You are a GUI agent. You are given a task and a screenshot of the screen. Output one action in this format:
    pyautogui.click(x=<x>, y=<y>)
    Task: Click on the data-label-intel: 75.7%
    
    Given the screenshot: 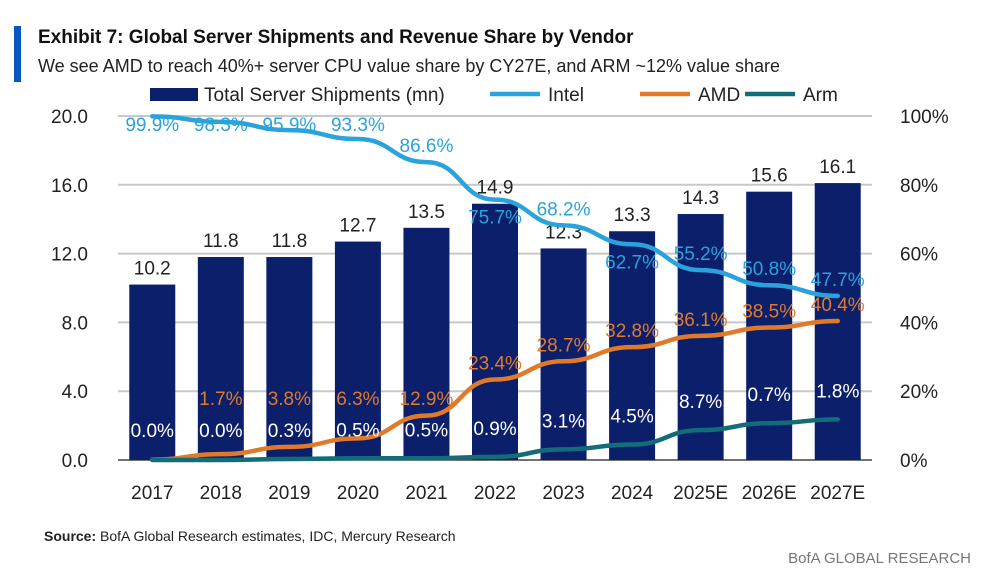 What is the action you would take?
    pyautogui.click(x=495, y=218)
    